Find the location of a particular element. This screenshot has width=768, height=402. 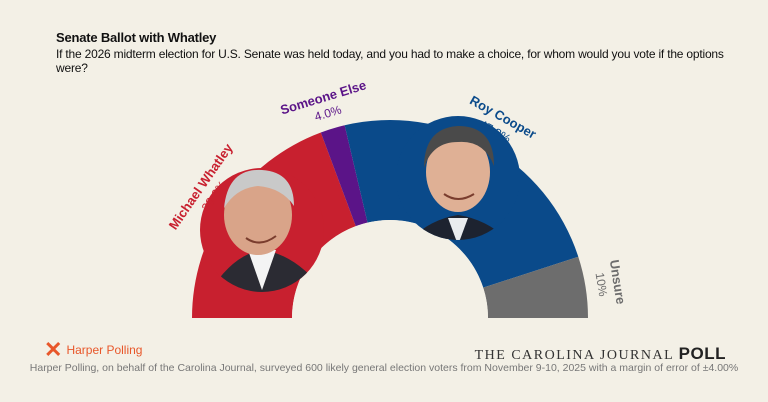

series-value: 10% is located at coordinates (602, 285).